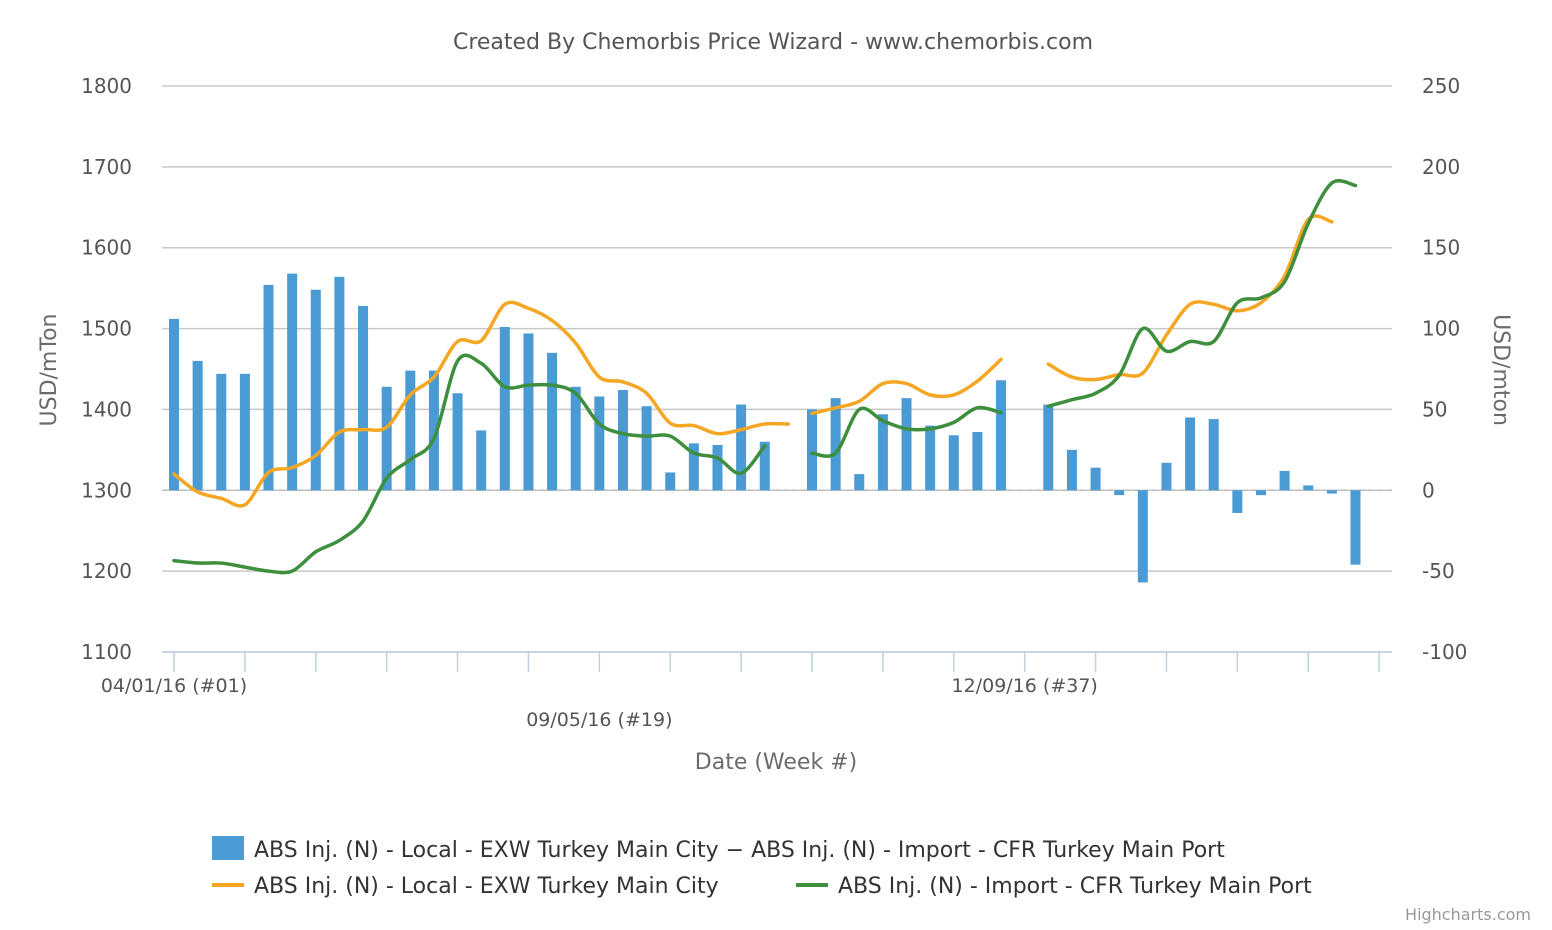 This screenshot has height=930, width=1552. Describe the element at coordinates (106, 329) in the screenshot. I see `y-tick-left: 1500` at that location.